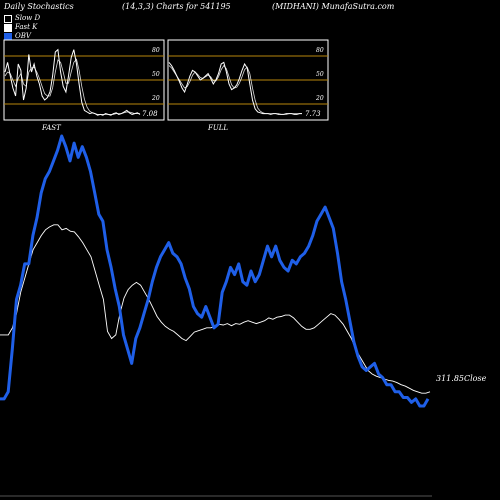  I want to click on legend-swatch-slow-d, so click(8, 18).